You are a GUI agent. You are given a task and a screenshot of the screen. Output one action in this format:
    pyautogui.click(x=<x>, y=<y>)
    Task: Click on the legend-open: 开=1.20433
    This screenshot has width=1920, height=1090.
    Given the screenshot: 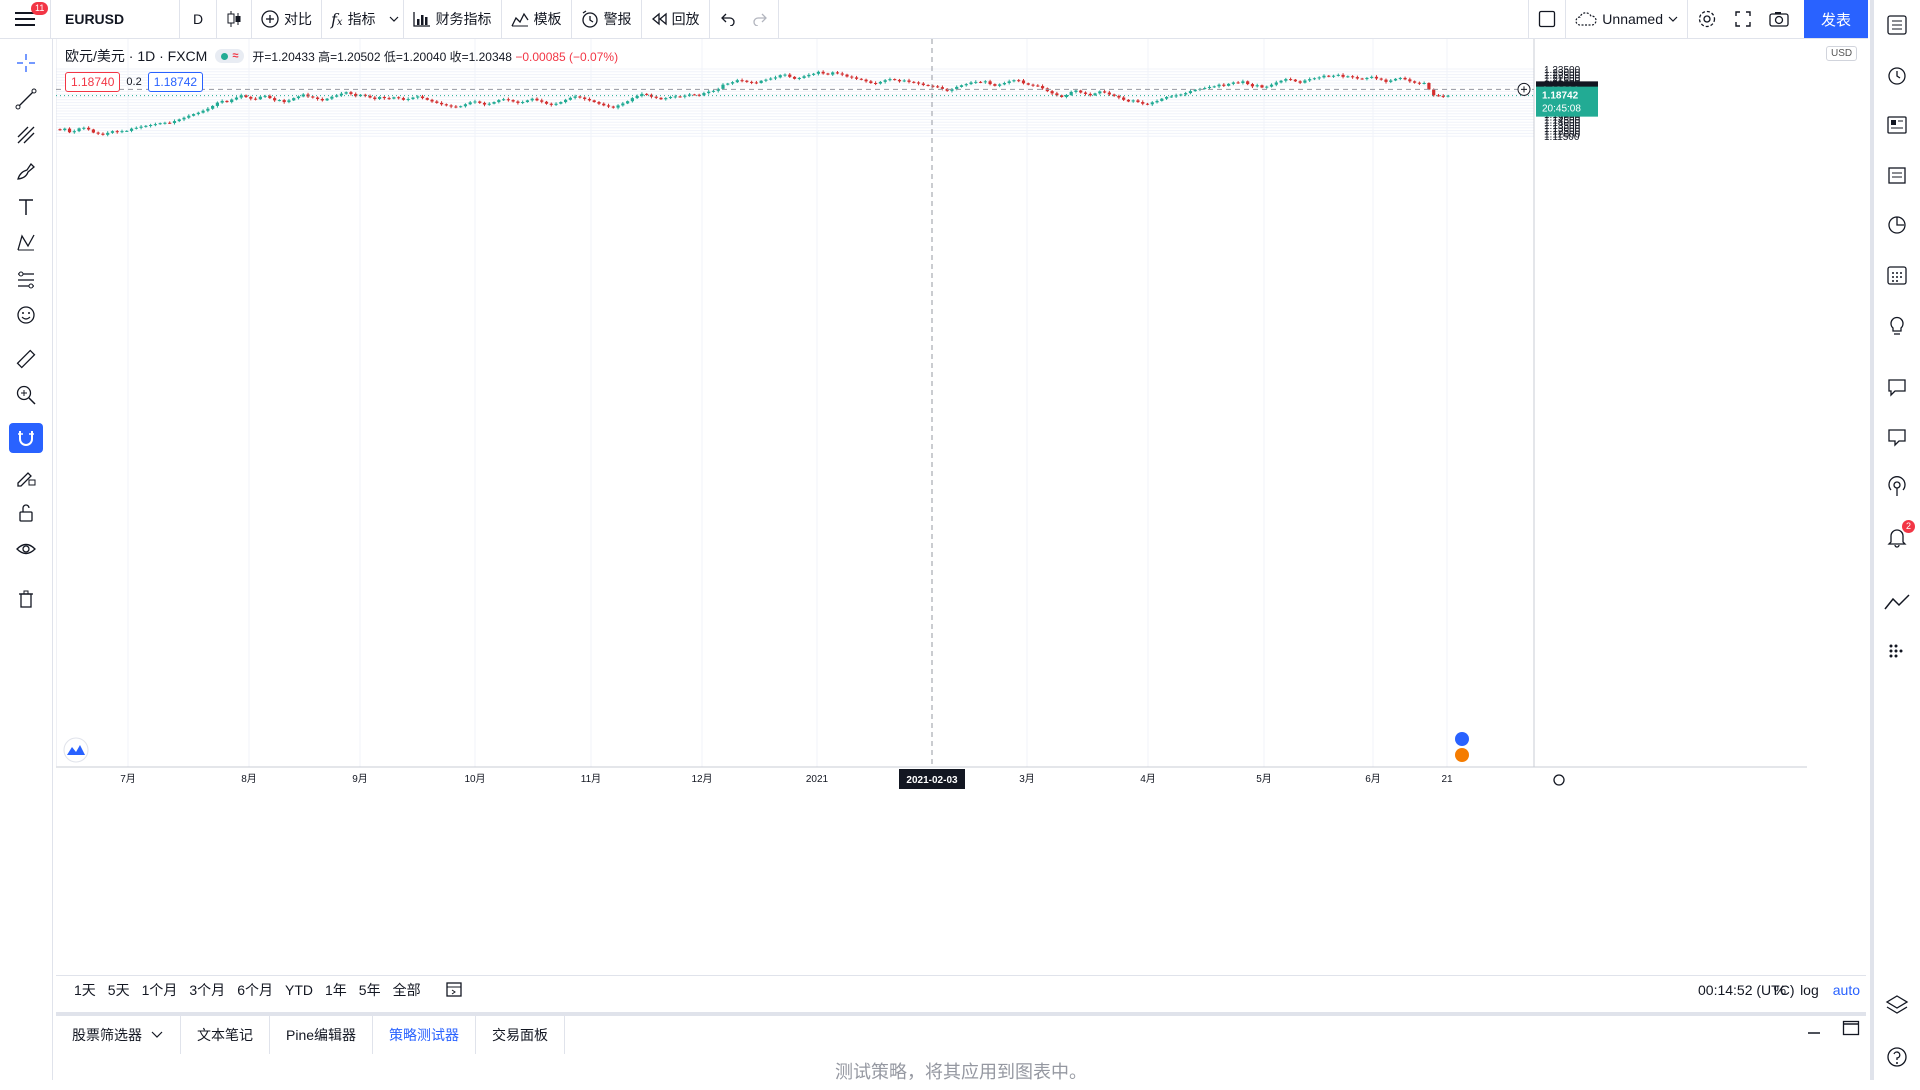 What is the action you would take?
    pyautogui.click(x=283, y=56)
    